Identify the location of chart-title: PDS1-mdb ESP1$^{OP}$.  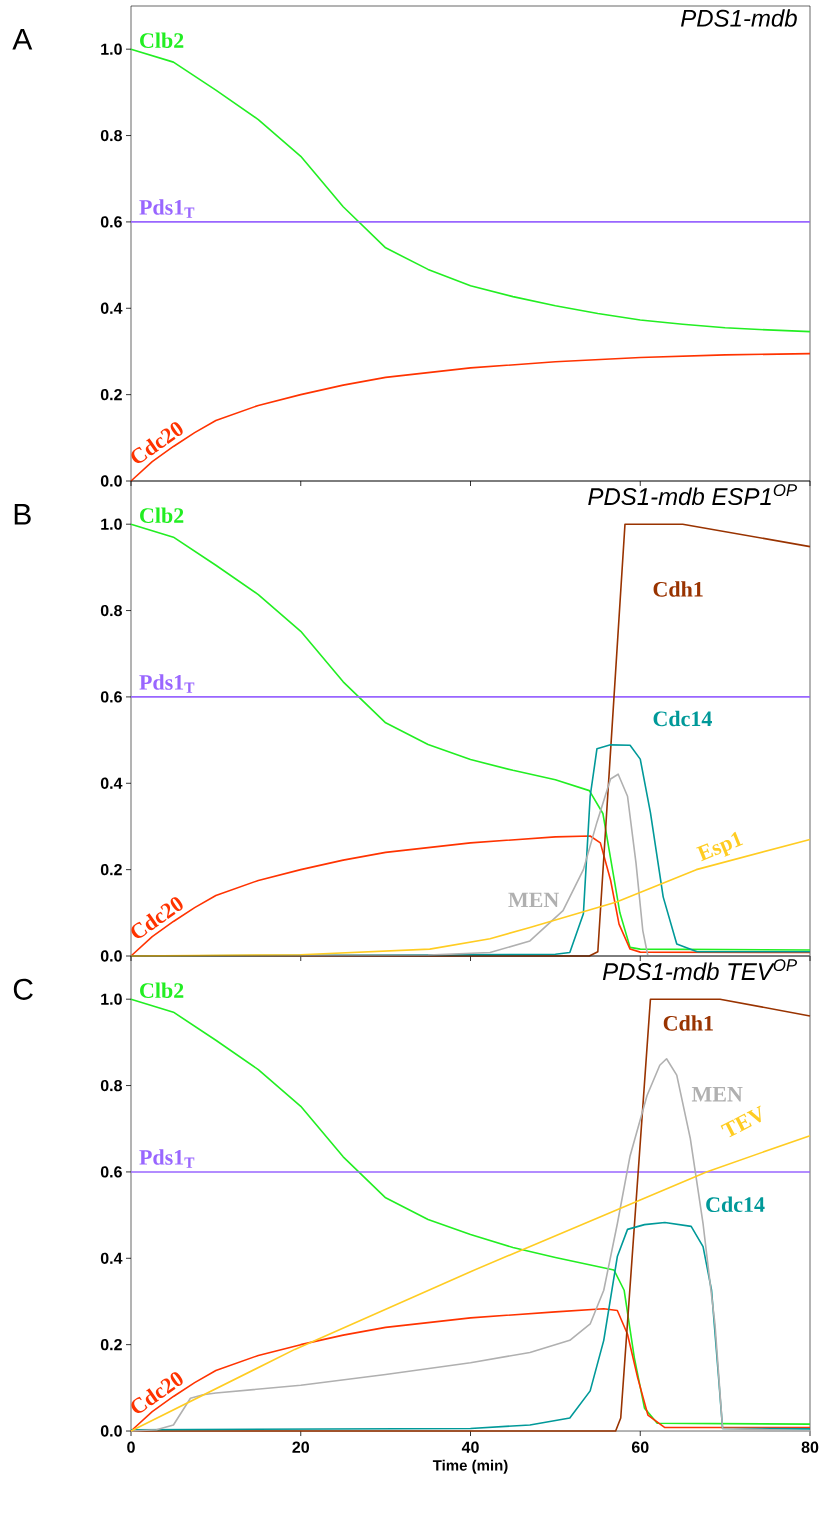
(693, 495).